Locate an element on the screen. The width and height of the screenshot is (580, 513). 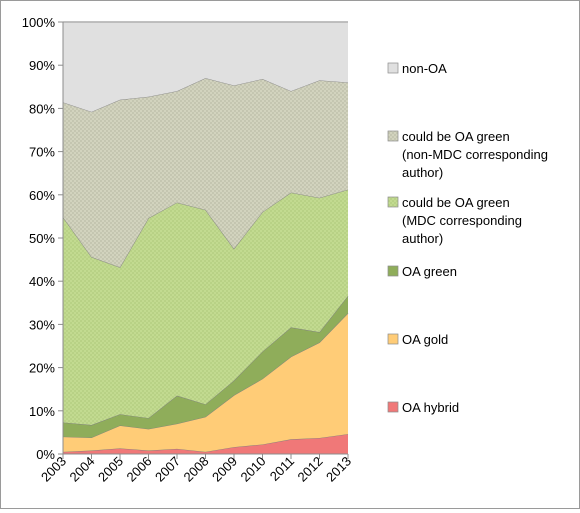
x-tick-label: 2011 is located at coordinates (282, 469).